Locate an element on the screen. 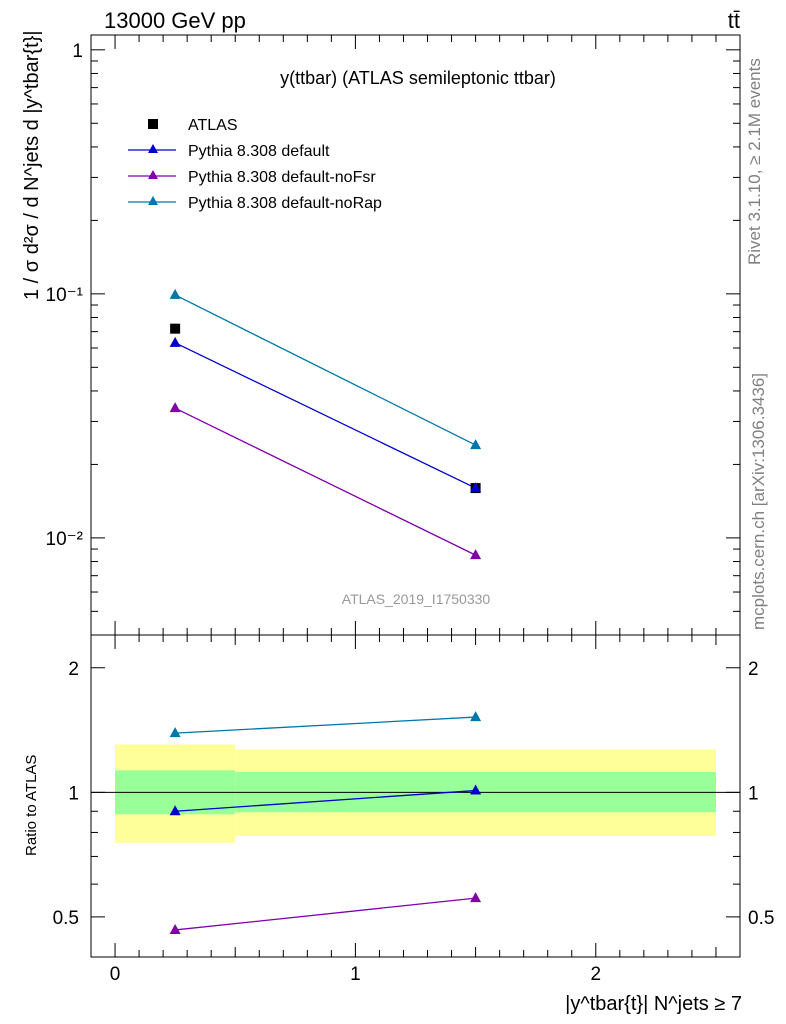 Image resolution: width=786 pixels, height=1024 pixels. ratio-series-noFsr is located at coordinates (325, 913).